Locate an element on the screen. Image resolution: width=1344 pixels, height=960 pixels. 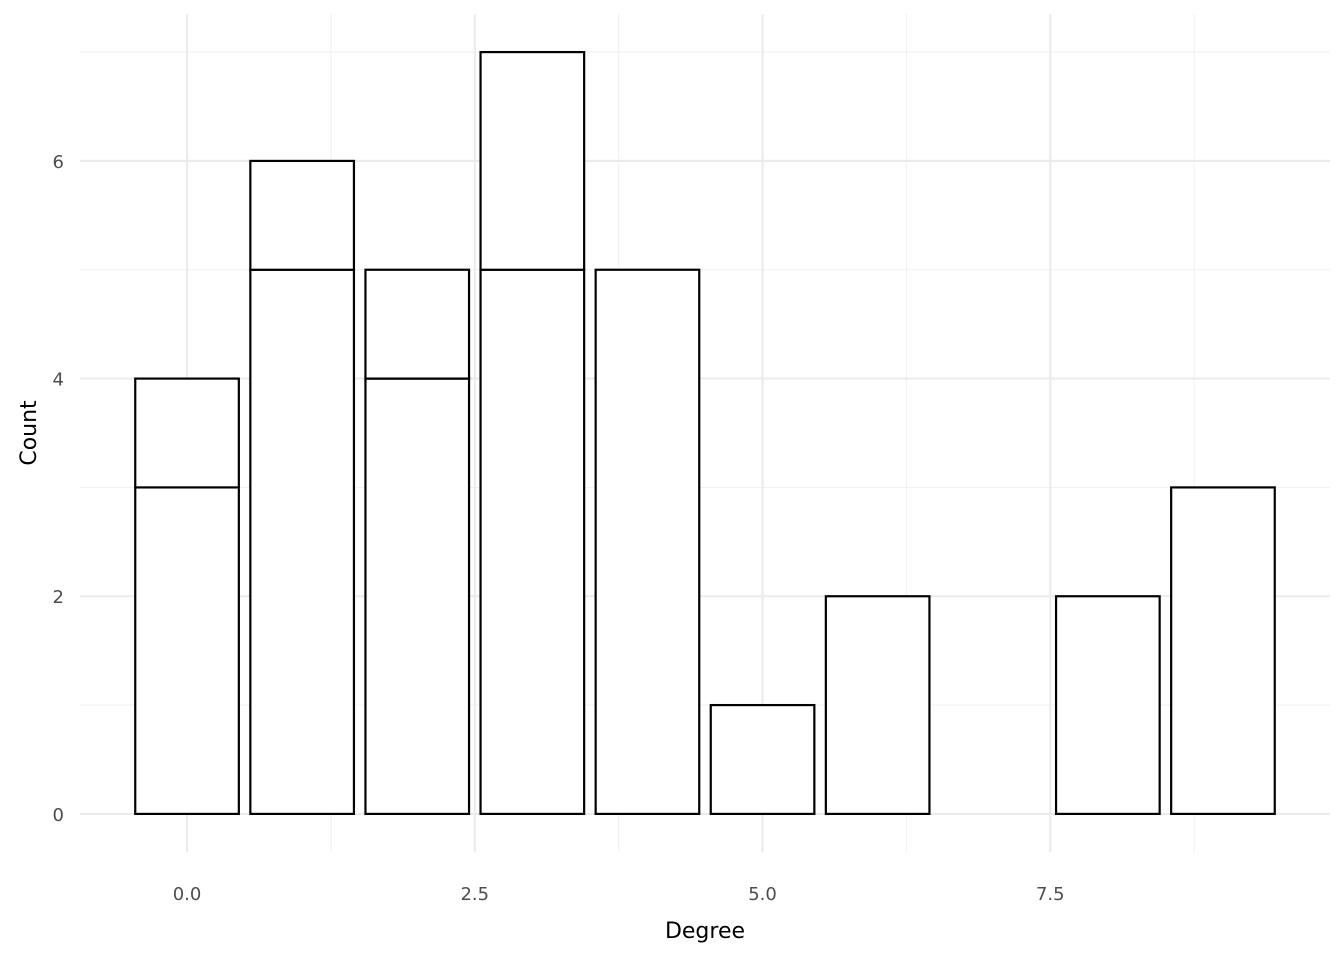
y-tick-label: 4 is located at coordinates (58, 380).